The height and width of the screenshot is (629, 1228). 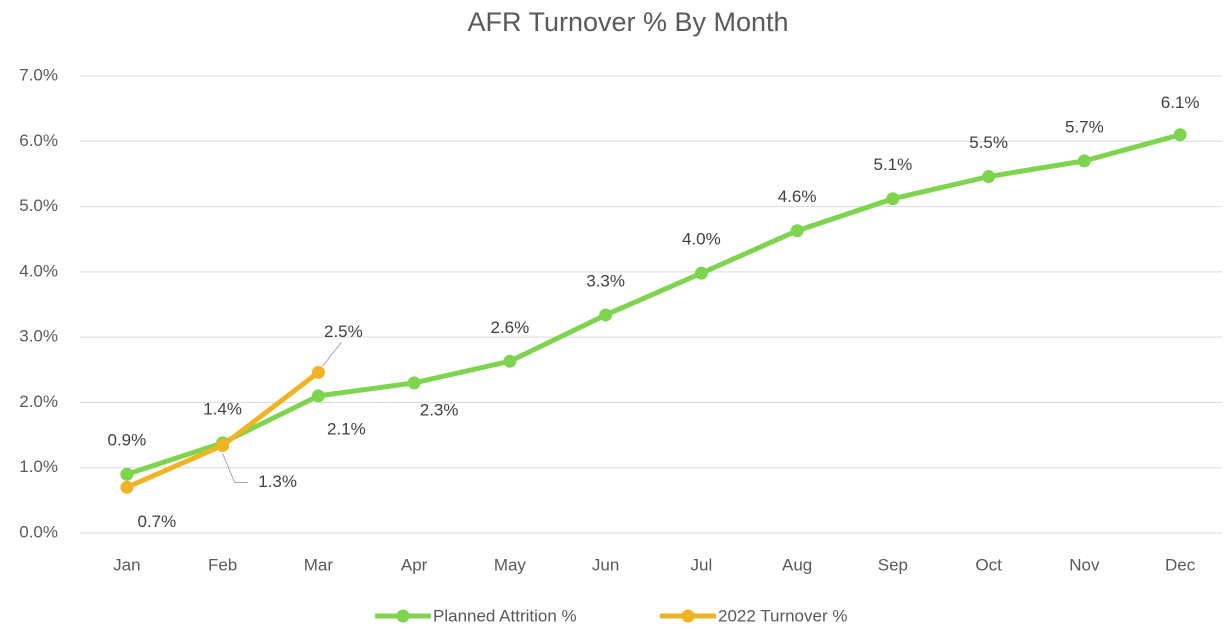 I want to click on data-label: 4.6%, so click(x=797, y=196).